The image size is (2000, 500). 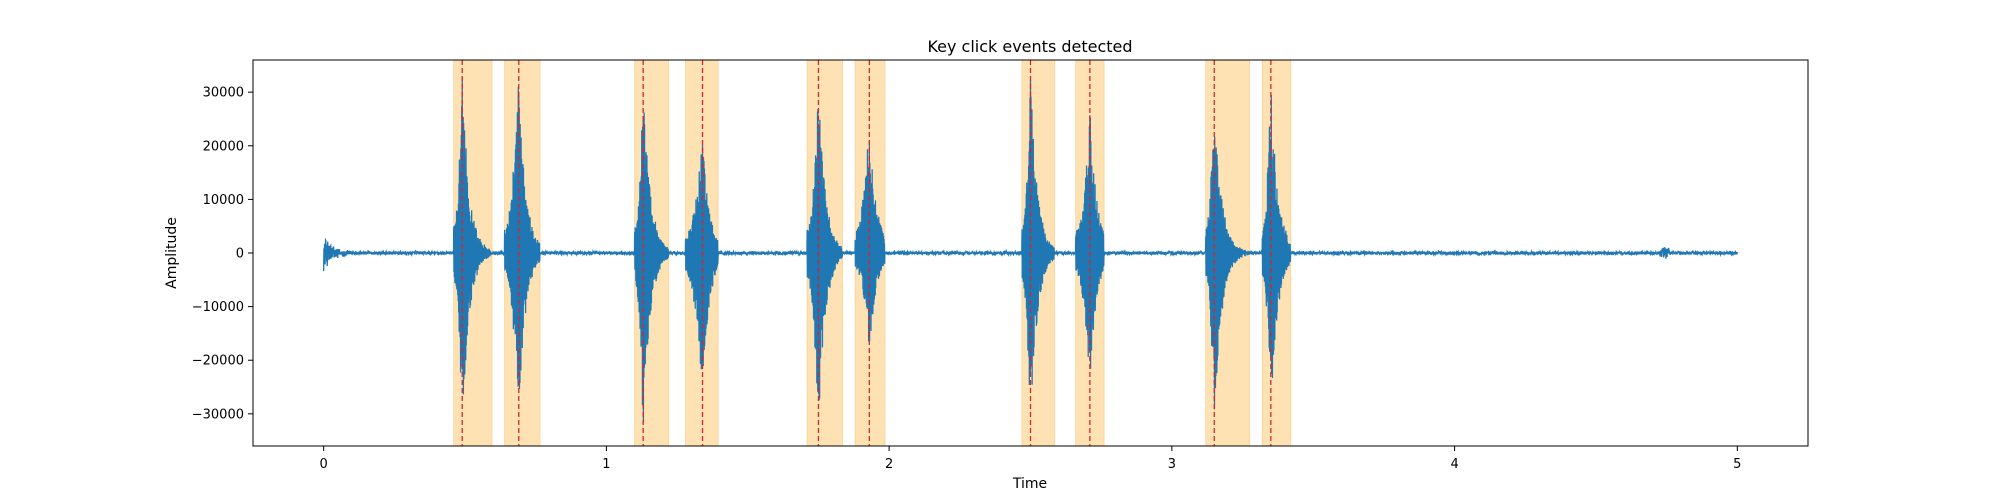 What do you see at coordinates (1030, 459) in the screenshot?
I see `x-axis-ticks: 0 1 2 3 4 5` at bounding box center [1030, 459].